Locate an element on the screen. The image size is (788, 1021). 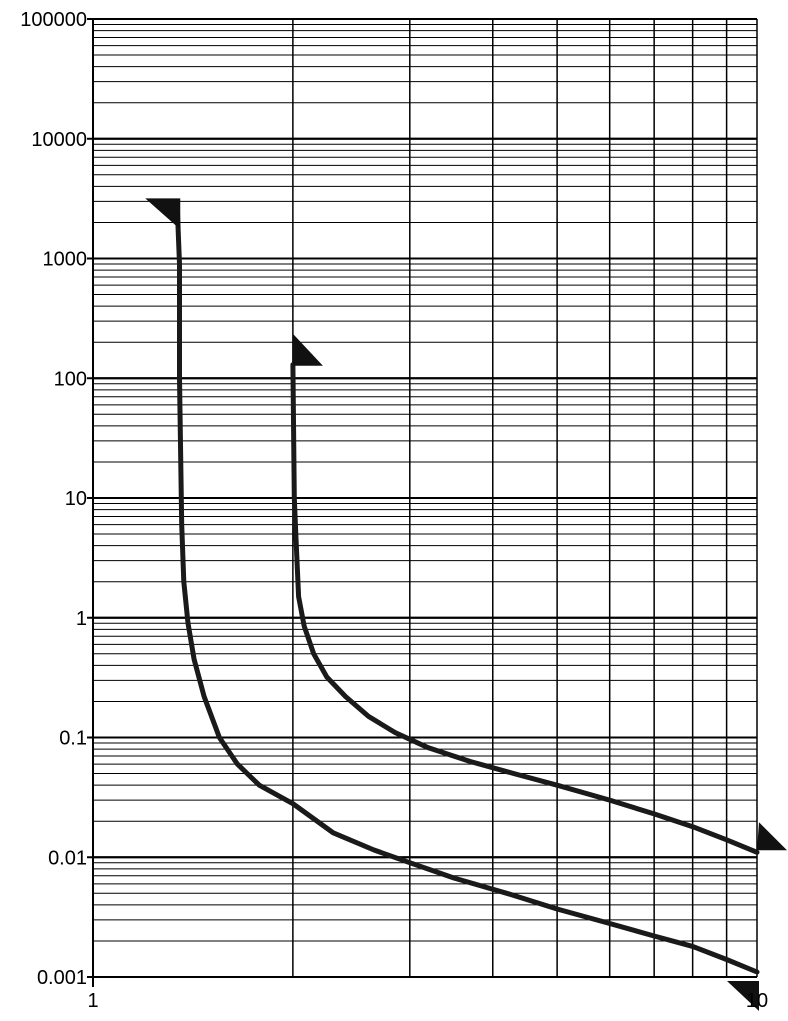
x-tick-labels: 1 10 is located at coordinates (427, 1001).